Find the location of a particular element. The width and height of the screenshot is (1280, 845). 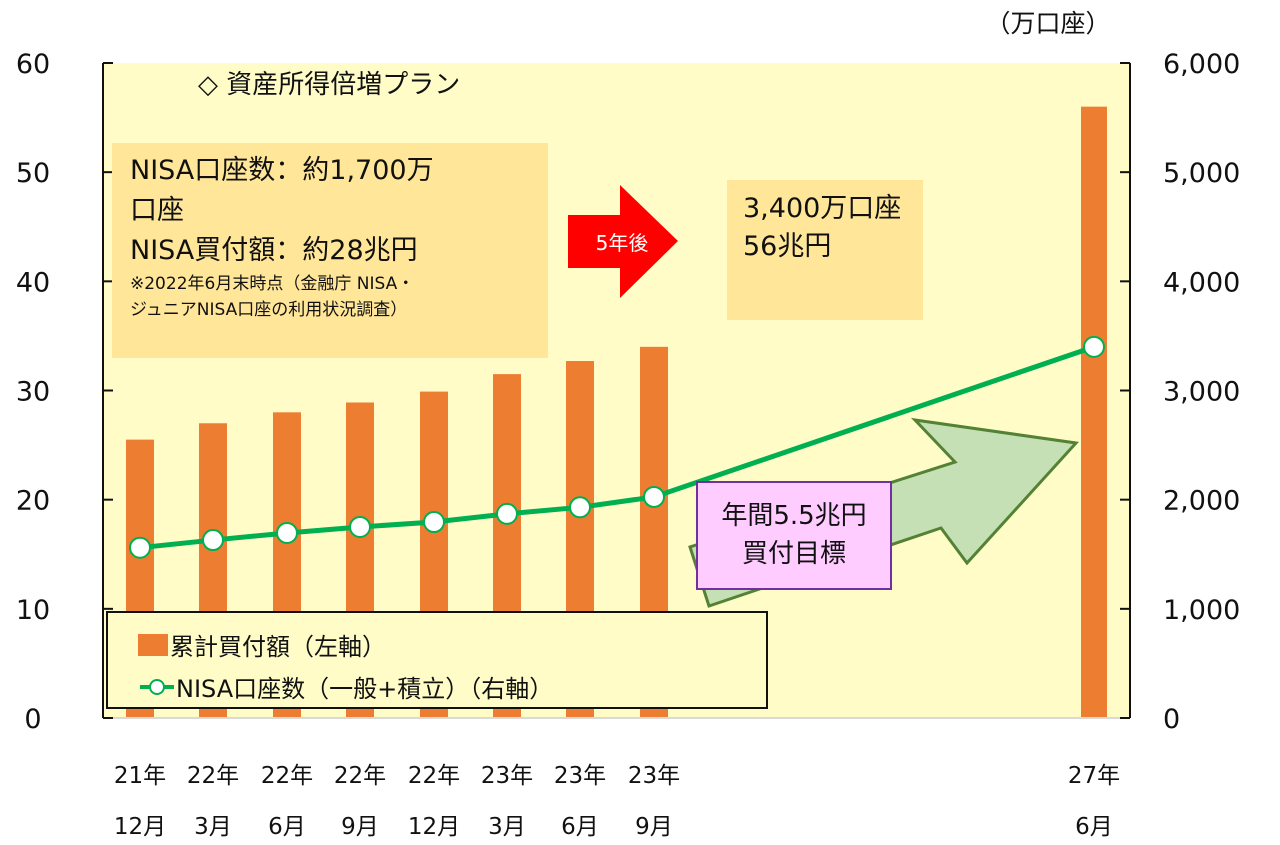

legend-bar-swatch-icon is located at coordinates (153, 644).